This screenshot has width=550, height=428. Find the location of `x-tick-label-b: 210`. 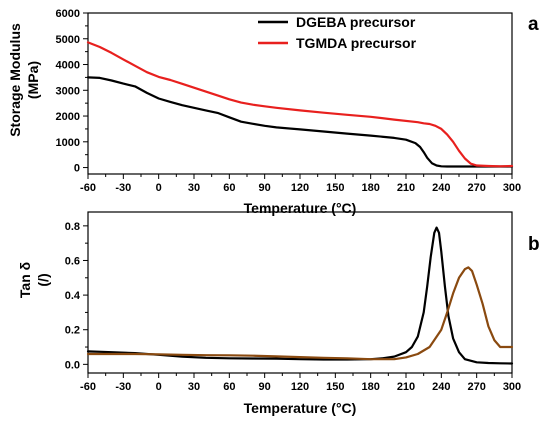

x-tick-label-b: 210 is located at coordinates (406, 387).